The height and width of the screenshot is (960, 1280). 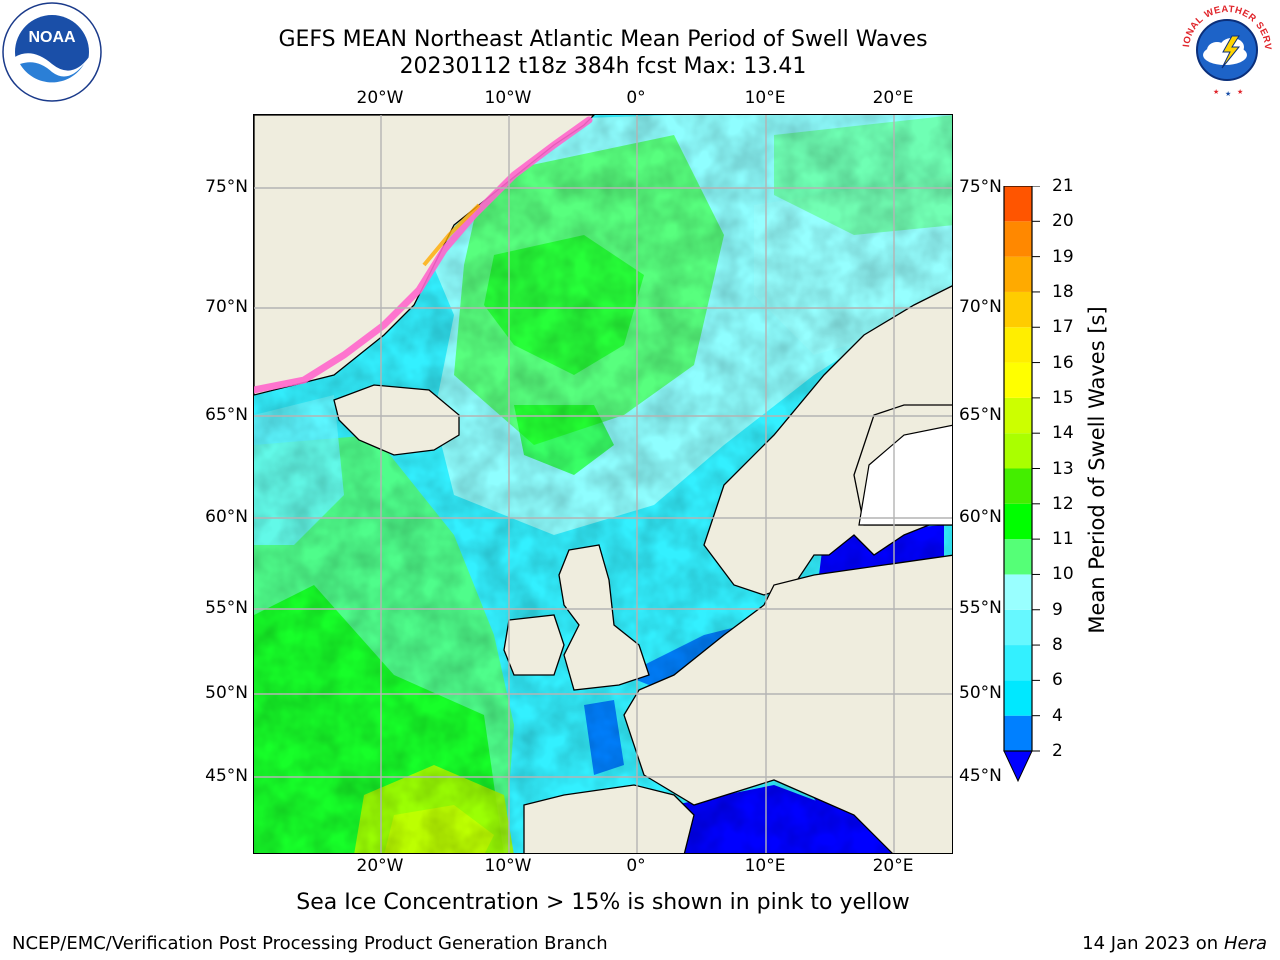 What do you see at coordinates (226, 693) in the screenshot?
I see `lat-label-left: 50°N` at bounding box center [226, 693].